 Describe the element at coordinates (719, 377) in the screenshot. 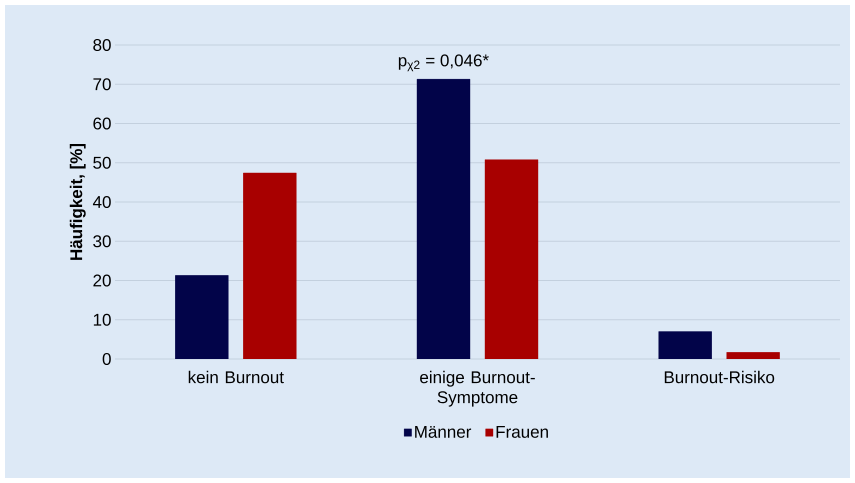

I see `x-tick-label: Burnout-Risiko` at that location.